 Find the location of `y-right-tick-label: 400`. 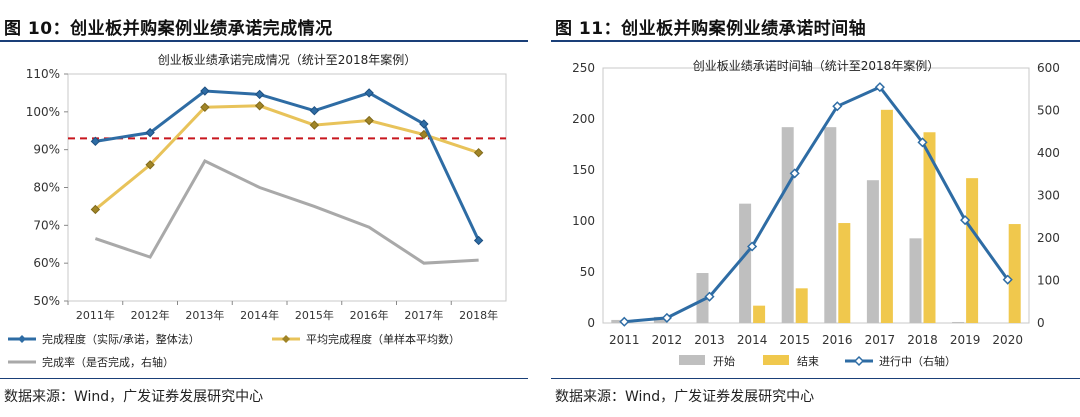

y-right-tick-label: 400 is located at coordinates (1048, 153).